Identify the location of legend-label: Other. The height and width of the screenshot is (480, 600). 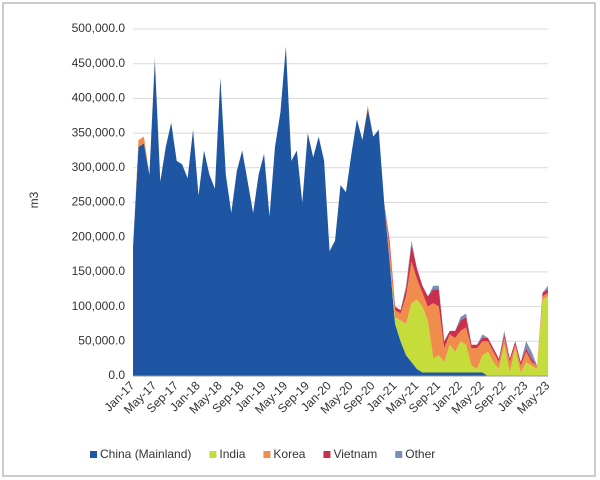
(420, 454).